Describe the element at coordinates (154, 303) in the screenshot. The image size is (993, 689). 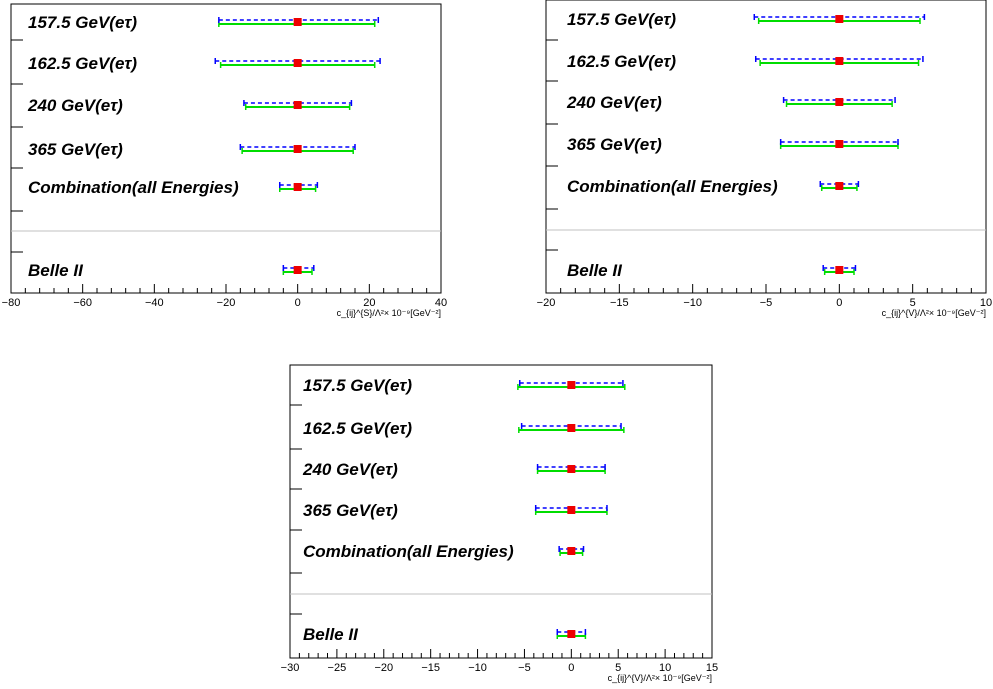
I see `x-tick-label: −40` at that location.